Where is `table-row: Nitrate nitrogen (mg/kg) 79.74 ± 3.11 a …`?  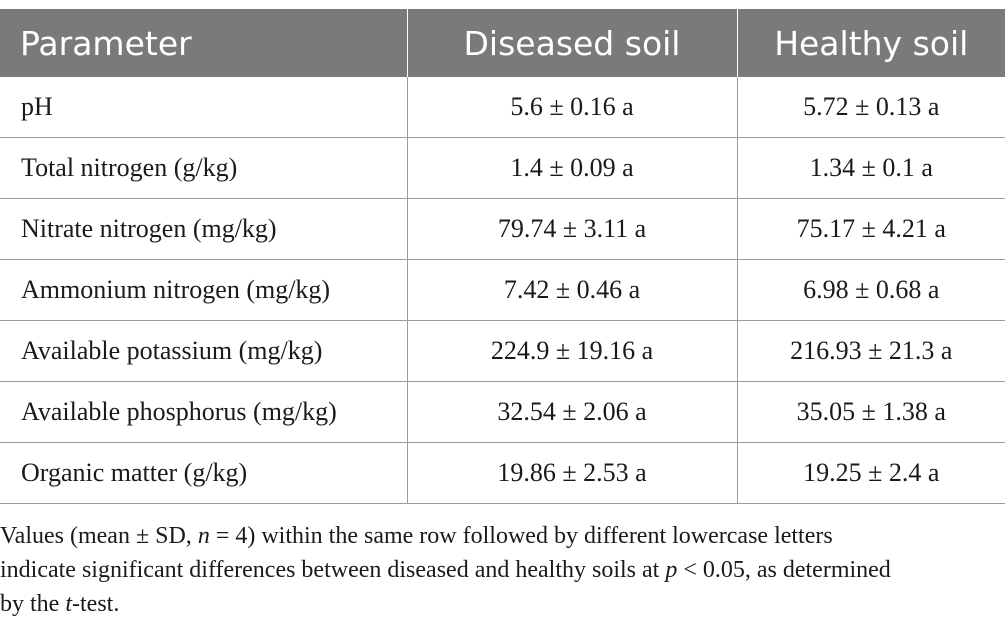 table-row: Nitrate nitrogen (mg/kg) 79.74 ± 3.11 a … is located at coordinates (502, 229).